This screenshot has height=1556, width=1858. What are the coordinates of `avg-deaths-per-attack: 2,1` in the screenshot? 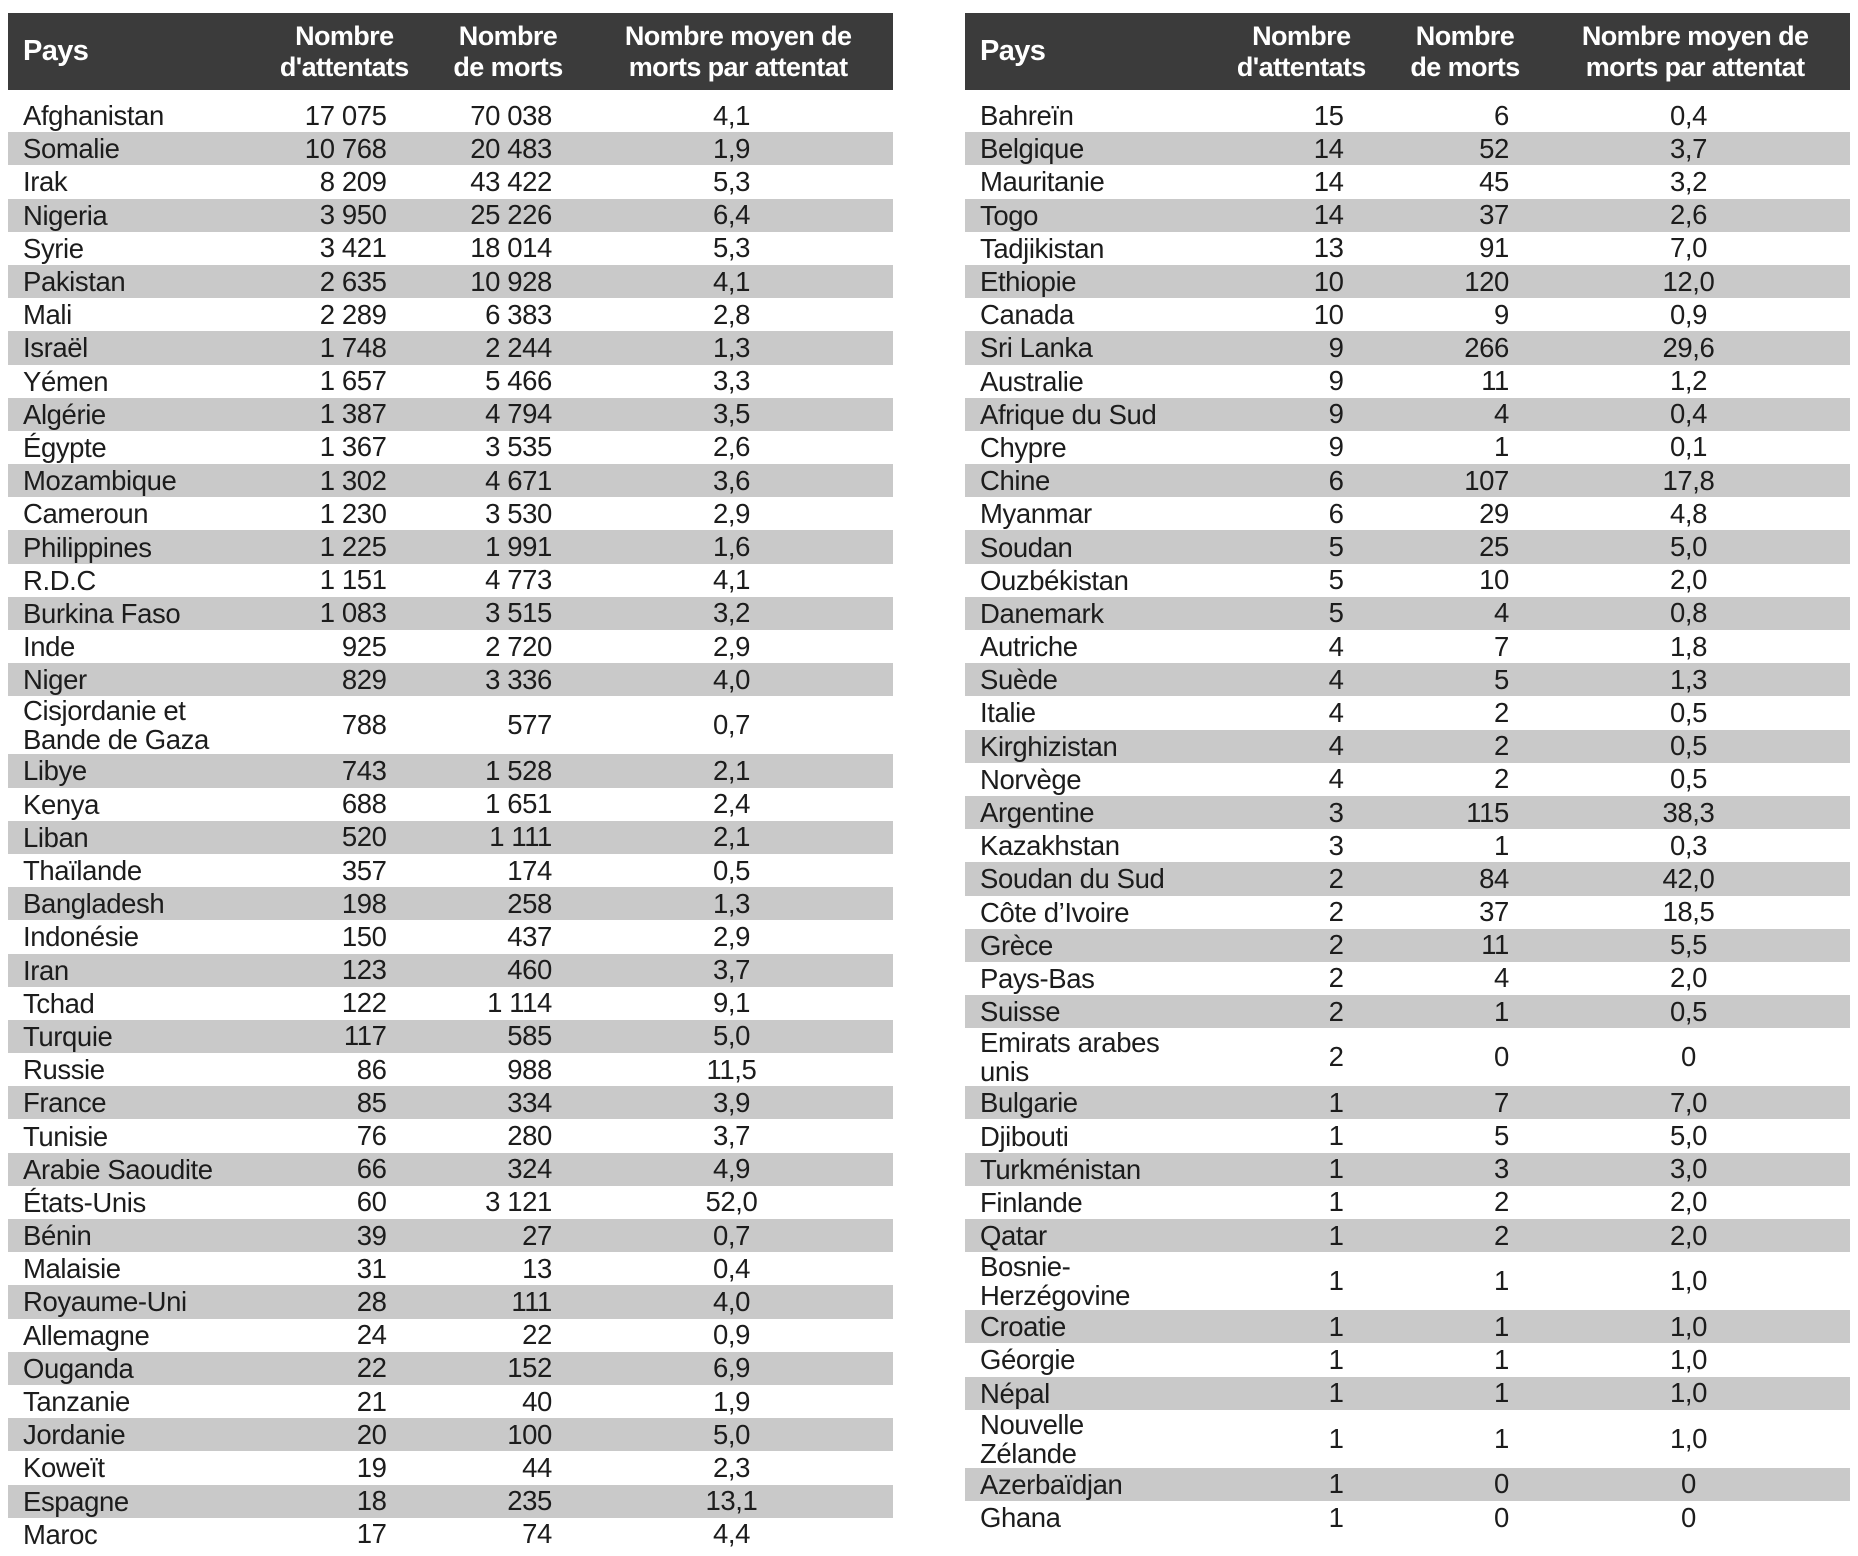 It's located at (731, 837).